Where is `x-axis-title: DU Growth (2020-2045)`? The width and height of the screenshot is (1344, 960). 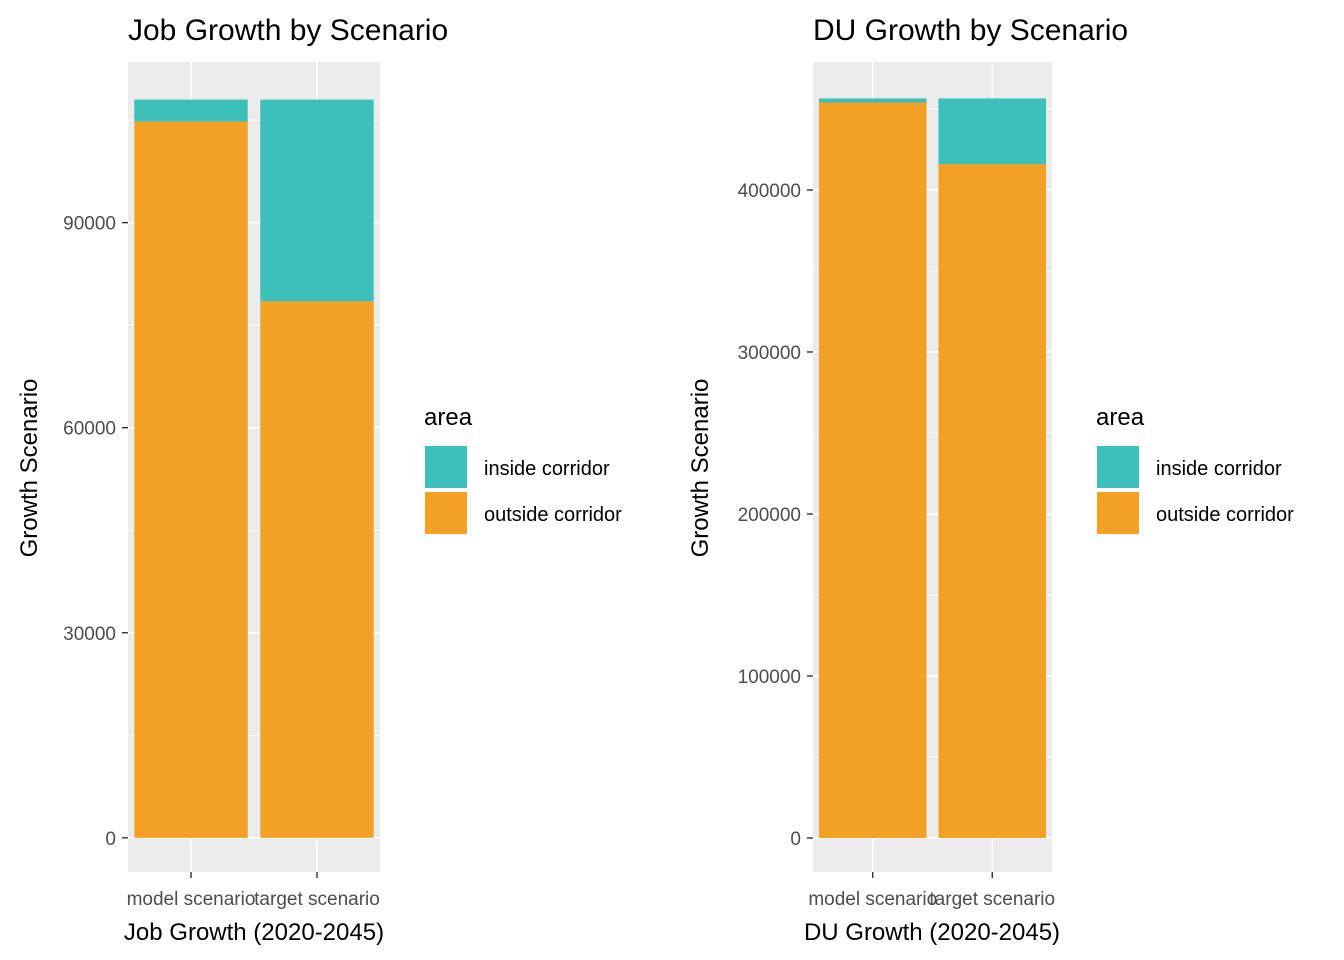 x-axis-title: DU Growth (2020-2045) is located at coordinates (932, 932).